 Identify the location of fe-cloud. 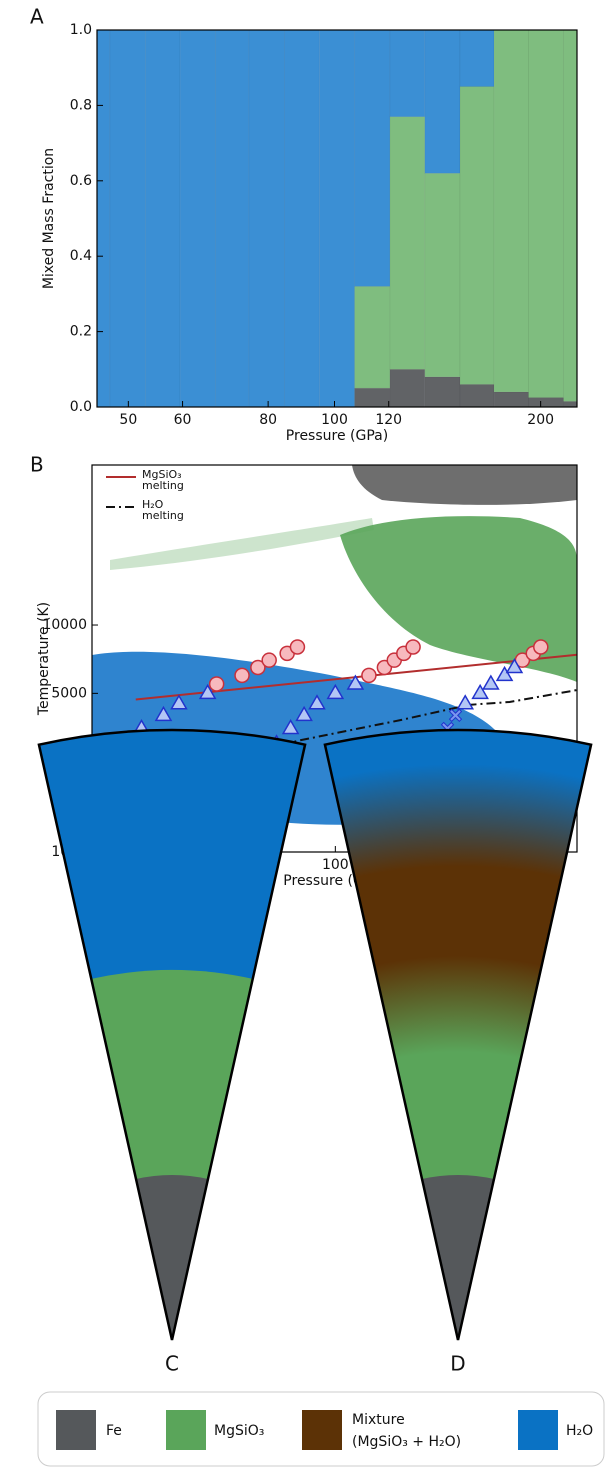
(464, 485).